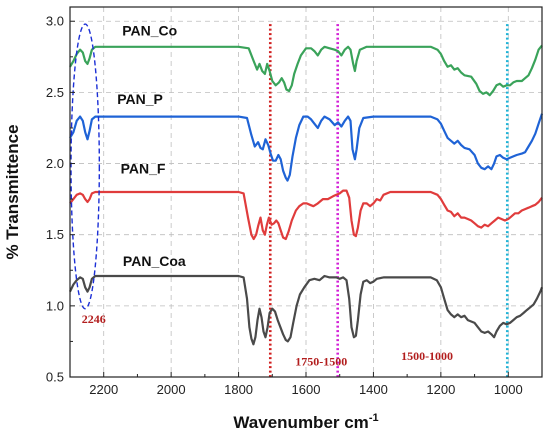  What do you see at coordinates (154, 261) in the screenshot?
I see `series-label: PAN_Coa` at bounding box center [154, 261].